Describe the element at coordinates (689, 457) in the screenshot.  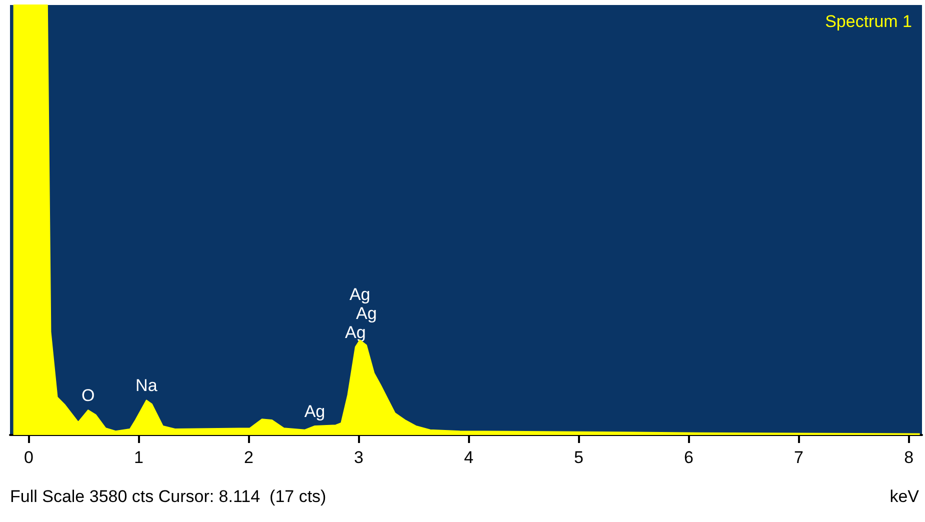
I see `x-tick-label: 6` at that location.